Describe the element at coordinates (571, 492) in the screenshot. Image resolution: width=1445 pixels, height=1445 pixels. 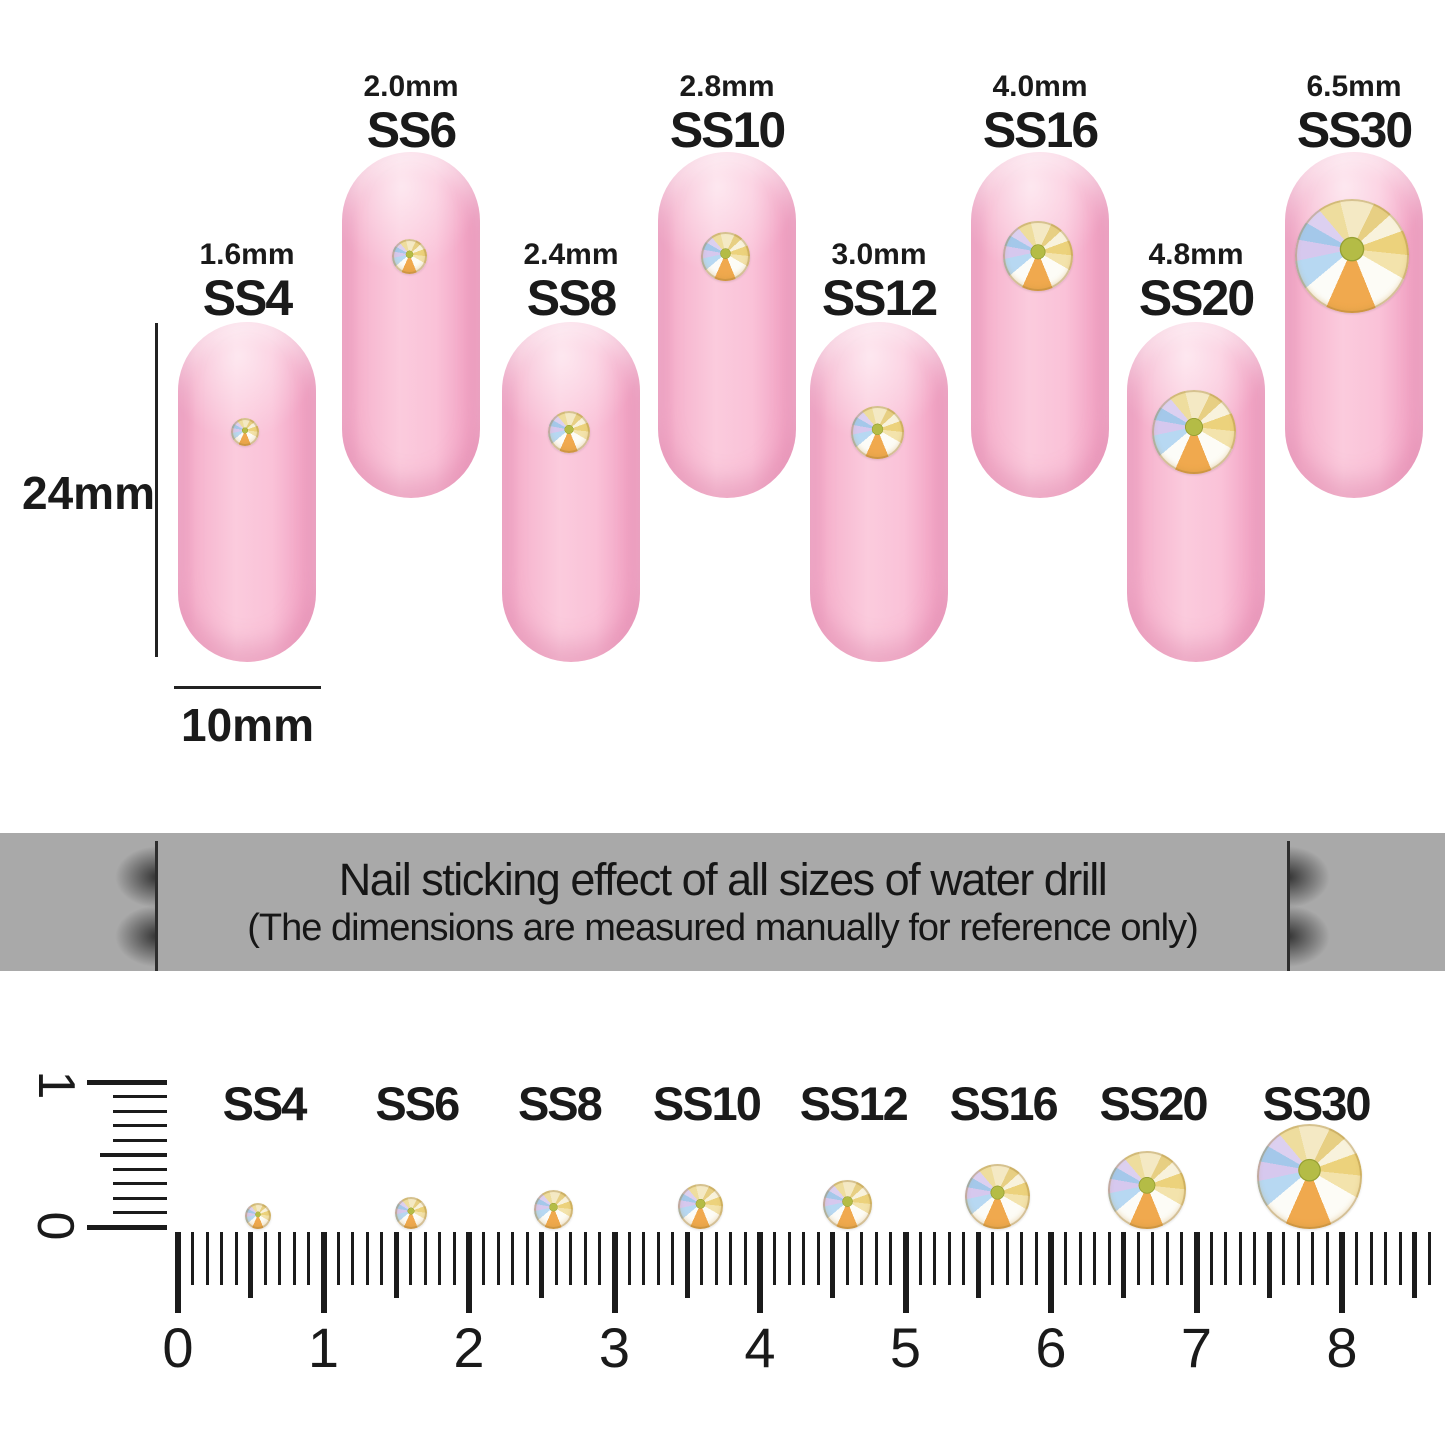
I see `nail-sample-ss8` at that location.